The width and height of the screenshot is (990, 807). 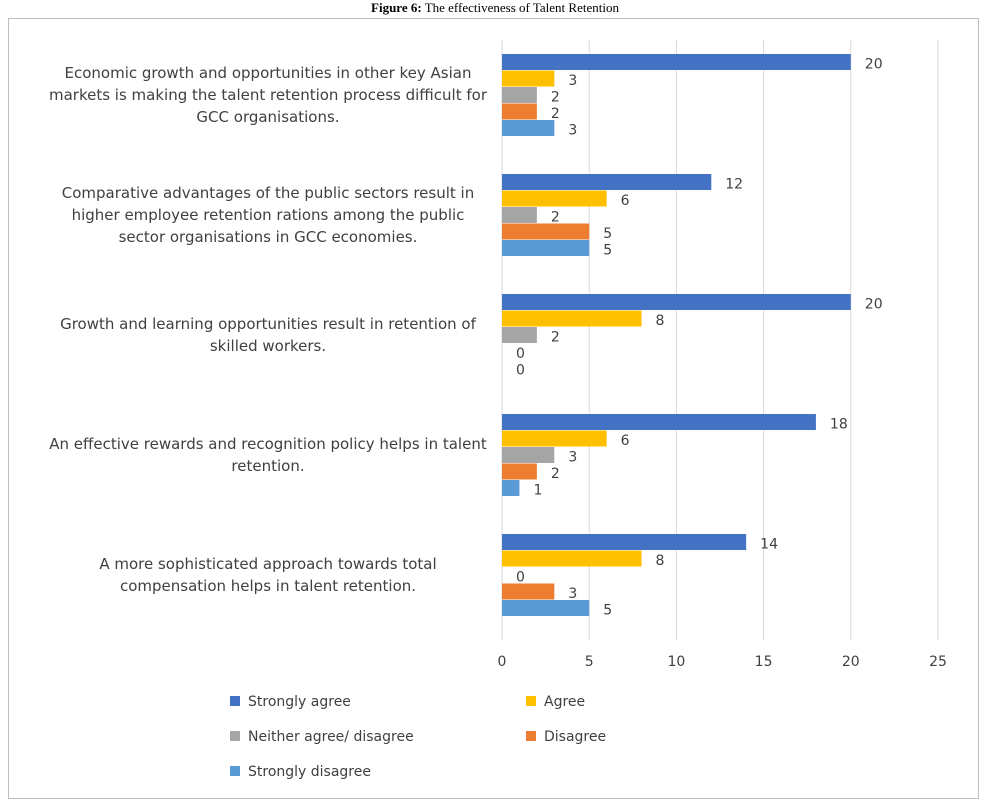 What do you see at coordinates (537, 490) in the screenshot?
I see `data-label: 1` at bounding box center [537, 490].